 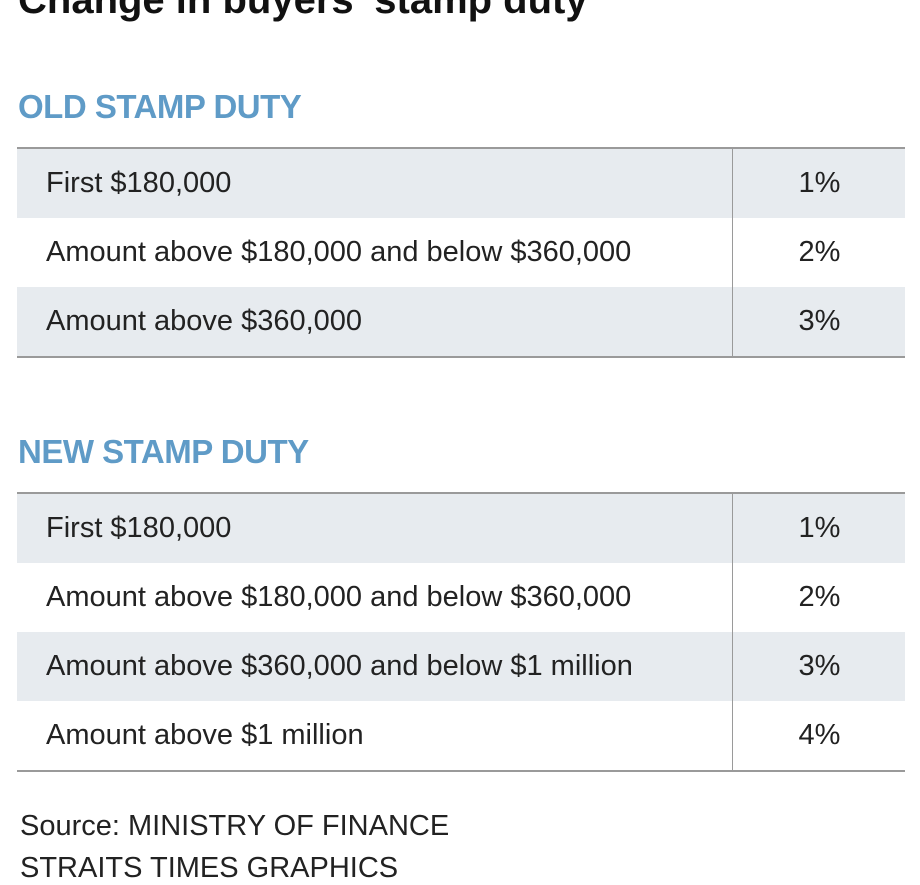 I want to click on section-heading: OLD STAMP DUTY, so click(x=160, y=106).